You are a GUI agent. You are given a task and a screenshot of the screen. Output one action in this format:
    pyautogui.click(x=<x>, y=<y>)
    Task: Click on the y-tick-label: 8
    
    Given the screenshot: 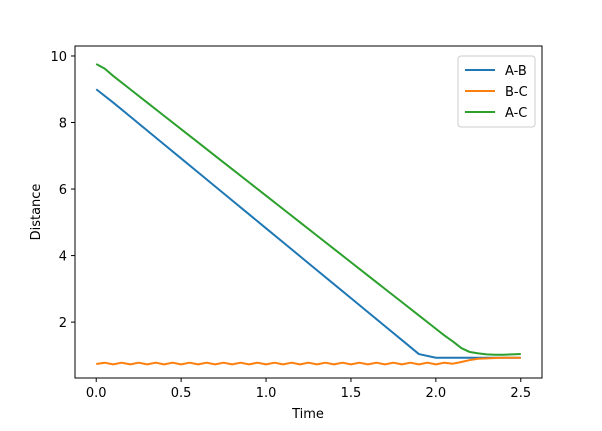 What is the action you would take?
    pyautogui.click(x=63, y=124)
    